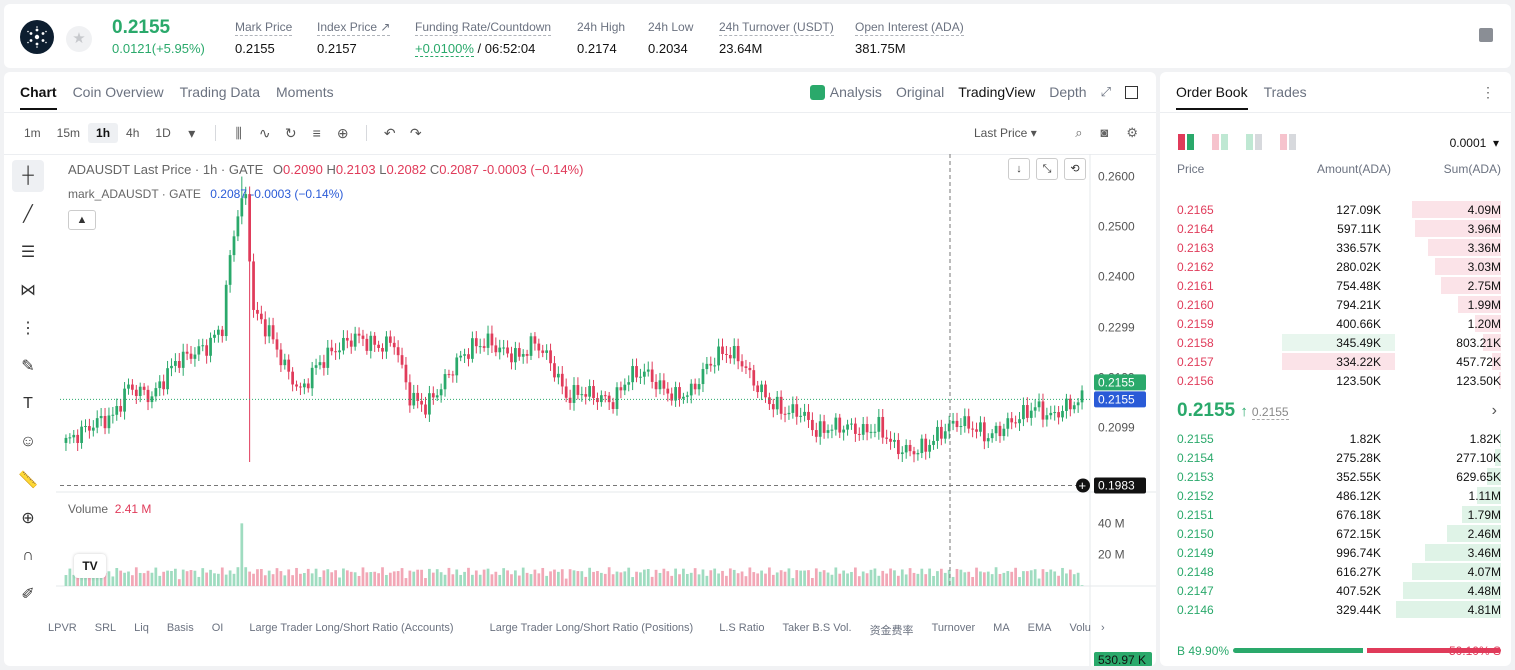  What do you see at coordinates (891, 631) in the screenshot?
I see `indicator-funding-rate: 资金费率` at bounding box center [891, 631].